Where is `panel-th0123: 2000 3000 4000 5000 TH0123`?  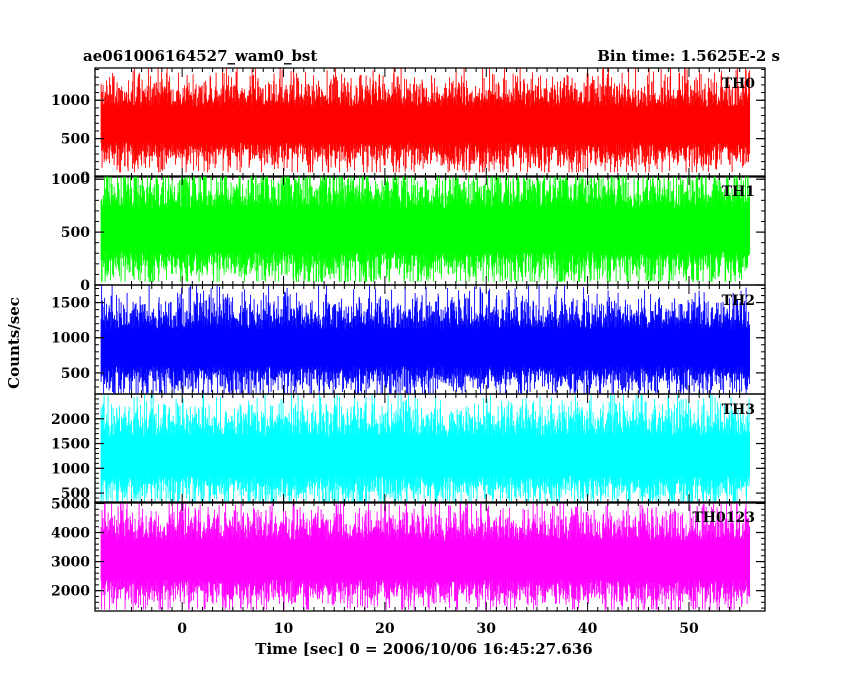 panel-th0123: 2000 3000 4000 5000 TH0123 is located at coordinates (408, 554).